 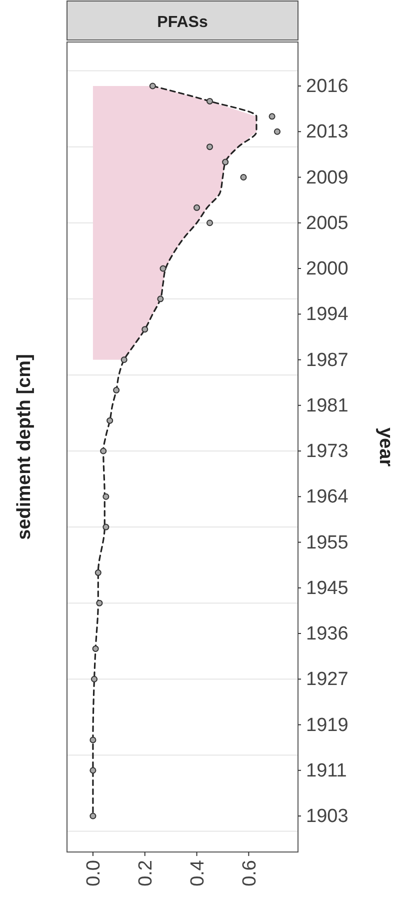 What do you see at coordinates (327, 725) in the screenshot?
I see `y-tick-label: 1919` at bounding box center [327, 725].